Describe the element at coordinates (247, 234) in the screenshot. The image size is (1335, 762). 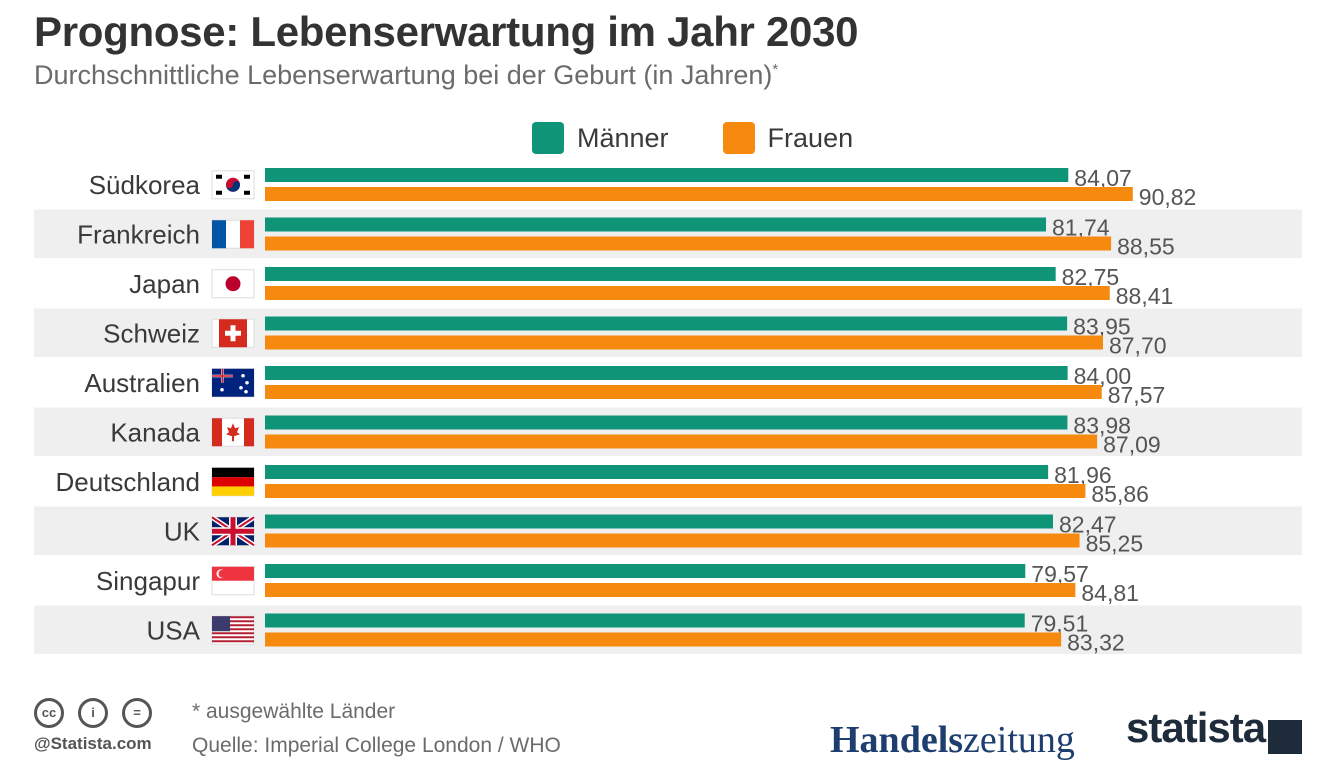
I see `france-flag-icon-red` at that location.